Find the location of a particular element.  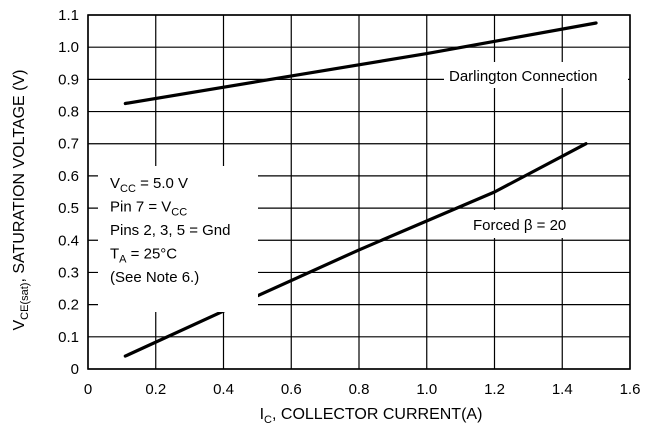

condition-line-4: (See Note 6.) is located at coordinates (154, 277).